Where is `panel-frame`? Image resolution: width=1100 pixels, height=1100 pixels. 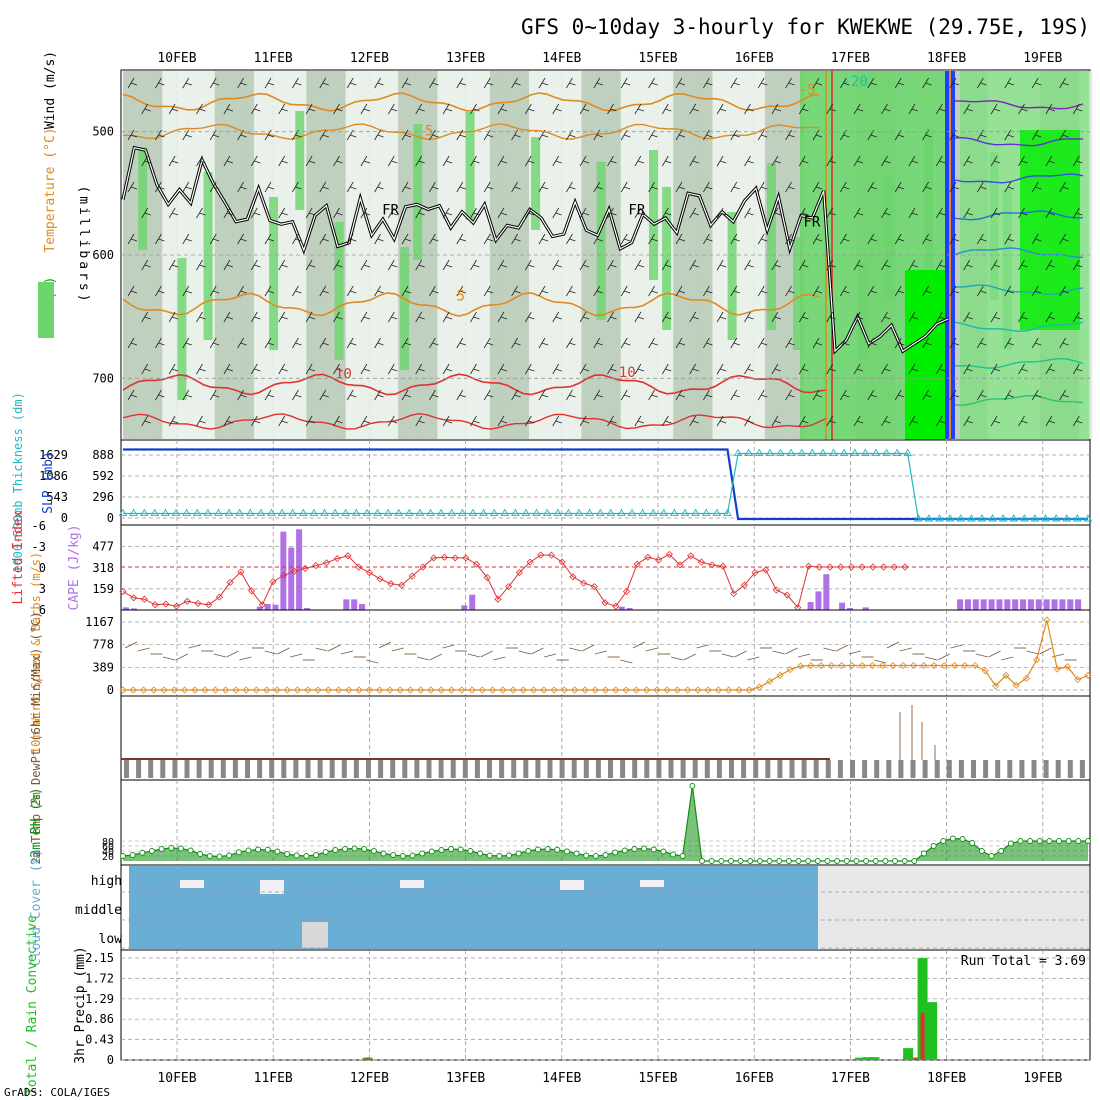
panel-frame is located at coordinates (605, 482).